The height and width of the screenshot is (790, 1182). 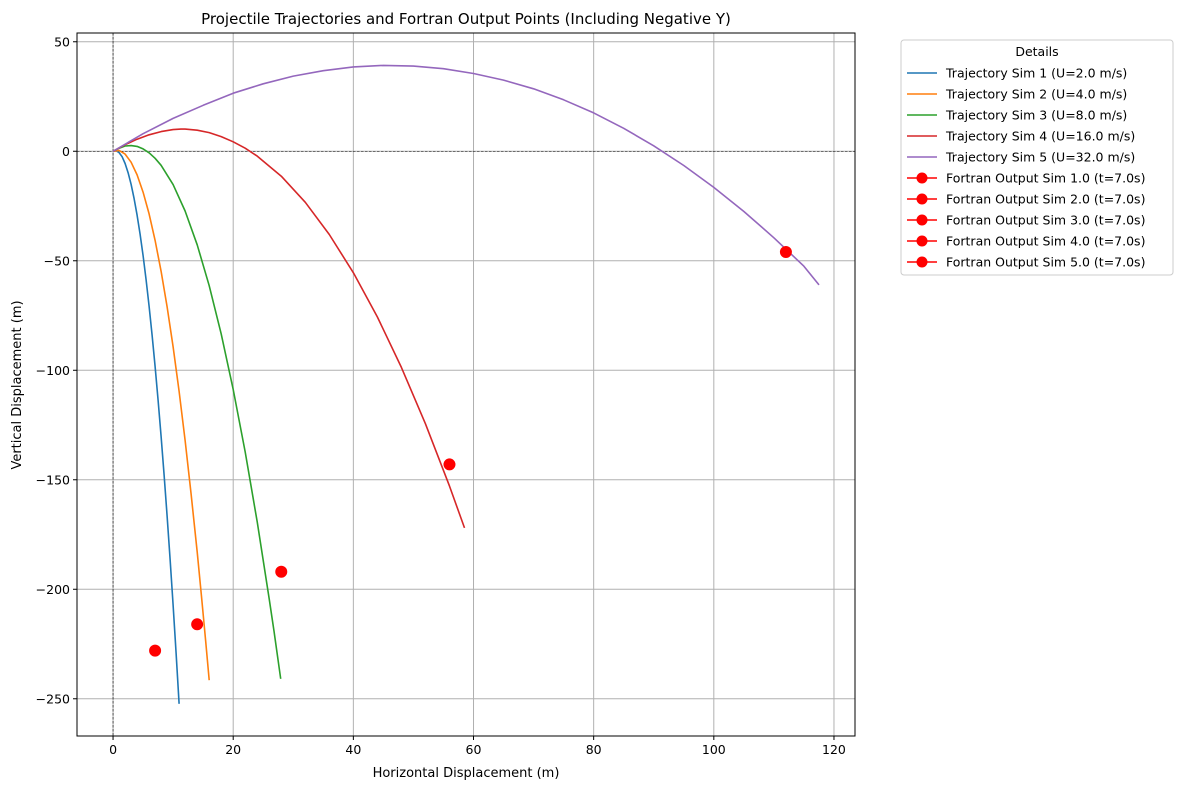 What do you see at coordinates (1045, 178) in the screenshot?
I see `legend-entry-label: Fortran Output Sim 1.0 (t=7.0s)` at bounding box center [1045, 178].